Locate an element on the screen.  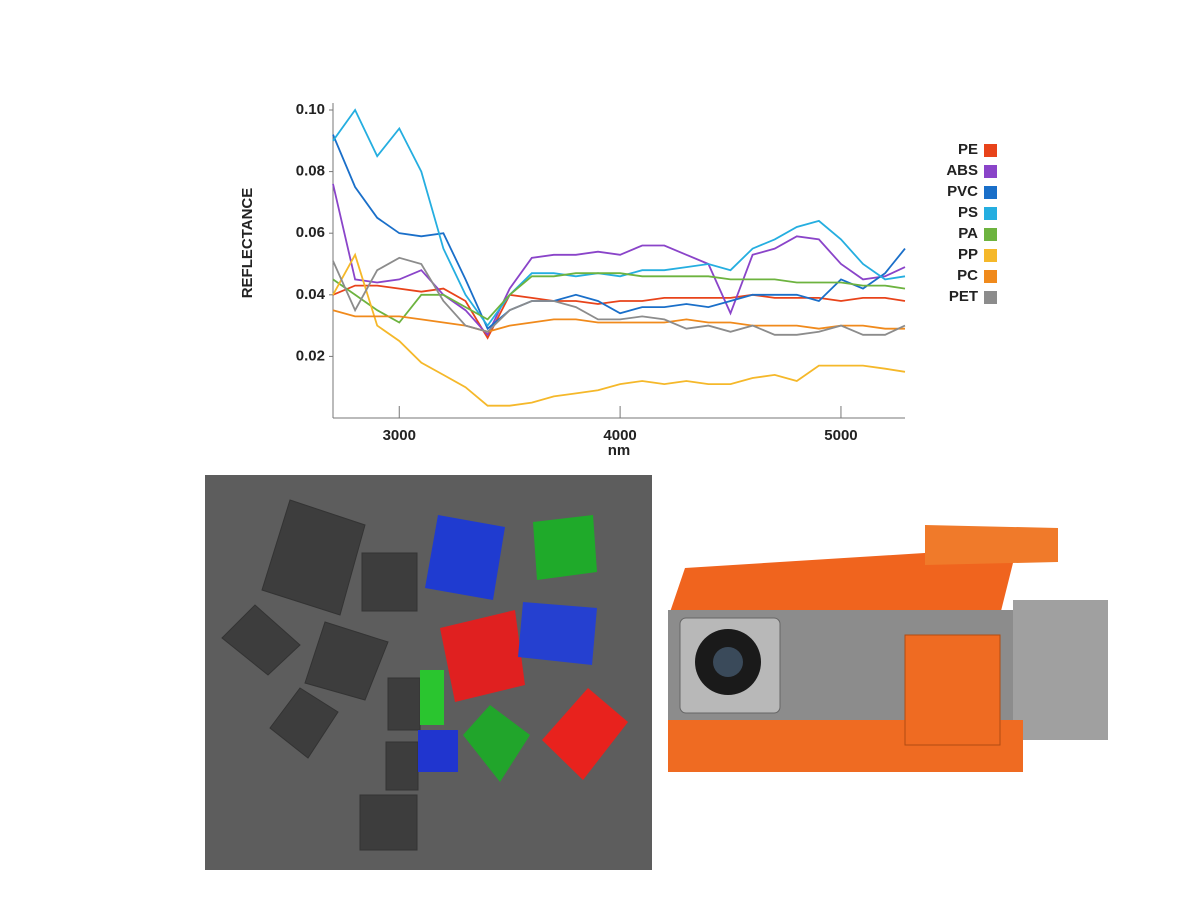
x-tick-label: 4000 is located at coordinates (619, 435).